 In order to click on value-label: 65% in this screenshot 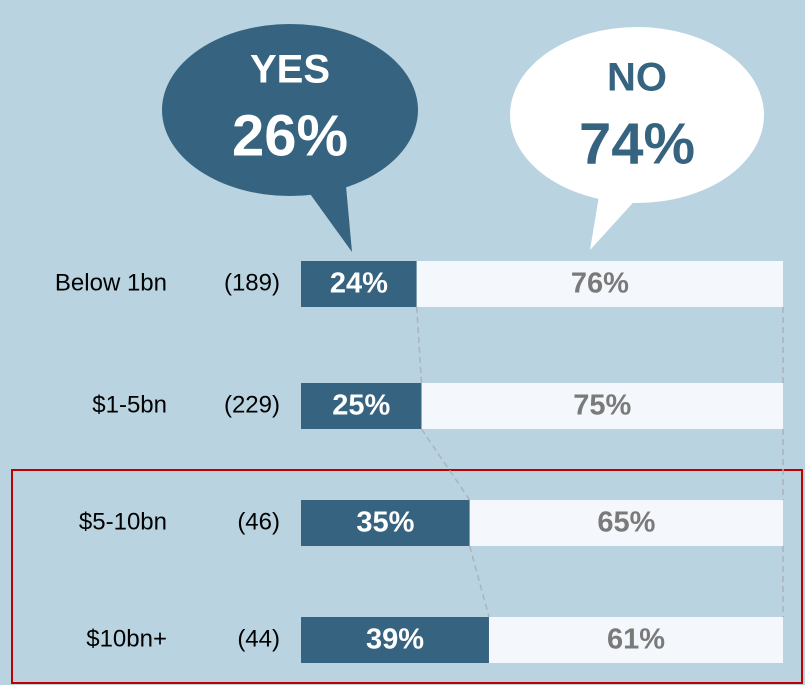, I will do `click(626, 523)`.